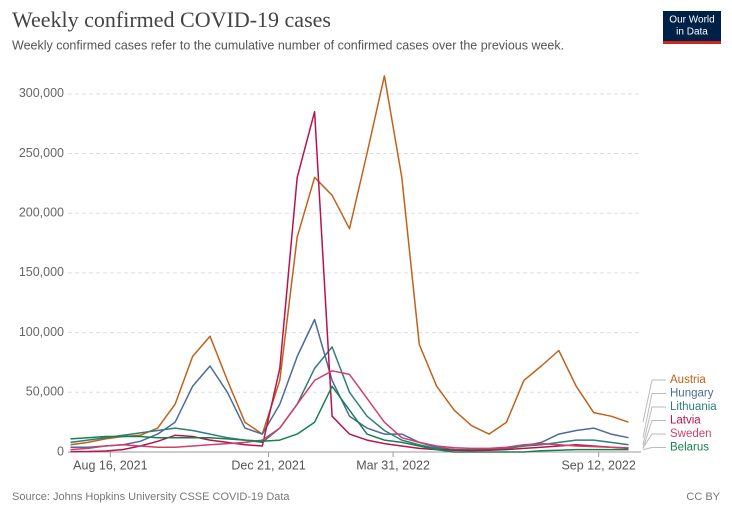 The width and height of the screenshot is (732, 517). I want to click on logo-text: in Data, so click(692, 32).